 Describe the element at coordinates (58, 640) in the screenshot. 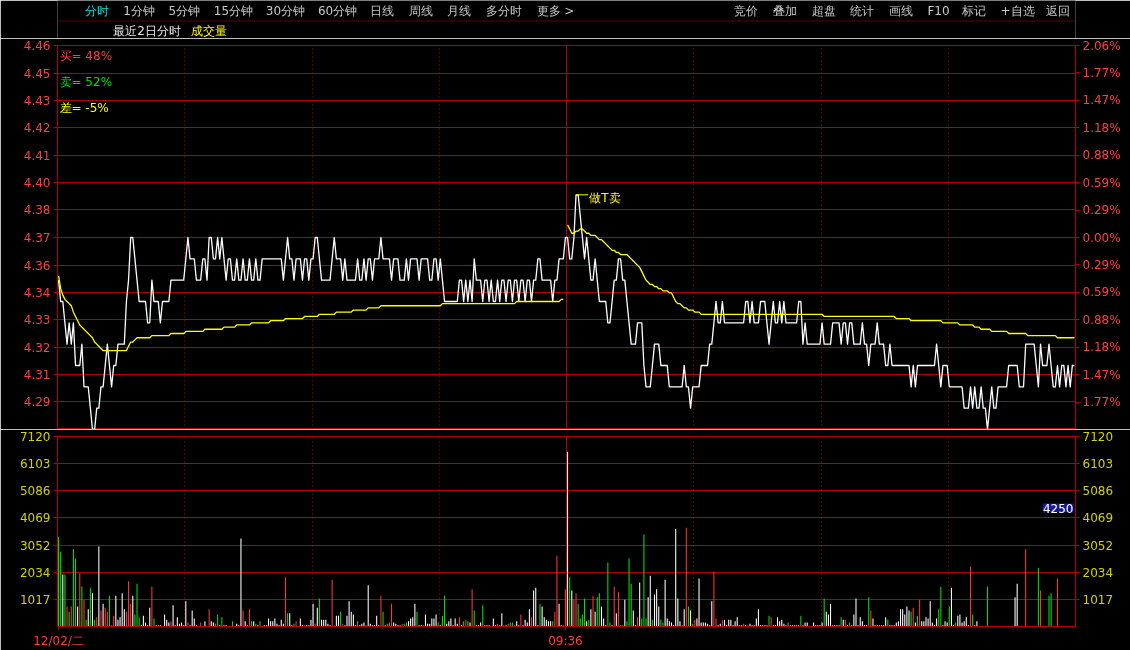

I see `x-tick-label: 12/02/二` at that location.